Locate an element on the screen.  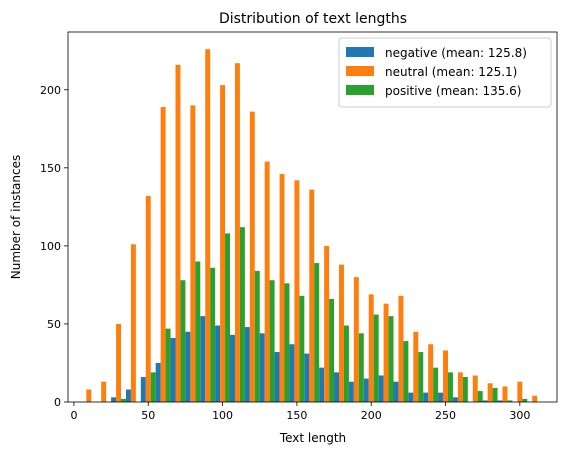
x-tick-label: 150 is located at coordinates (296, 415).